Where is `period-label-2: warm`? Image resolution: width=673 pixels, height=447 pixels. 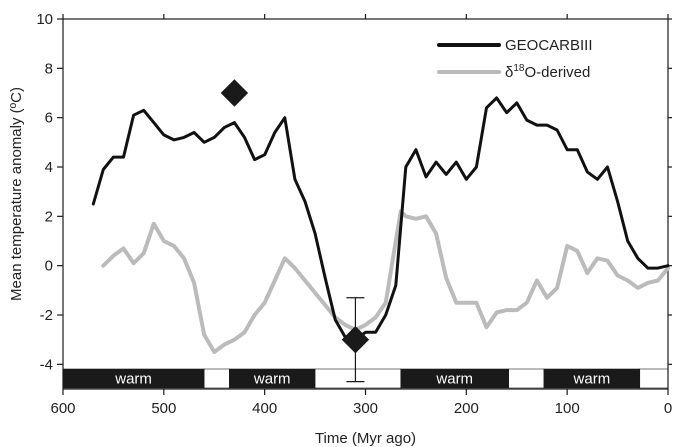
period-label-2: warm is located at coordinates (272, 379).